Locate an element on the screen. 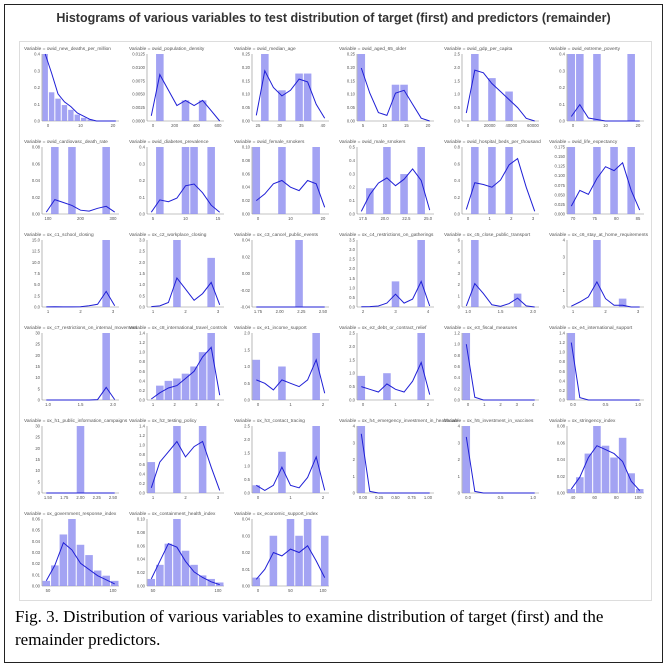  x-tick-label: 200 is located at coordinates (81, 218).